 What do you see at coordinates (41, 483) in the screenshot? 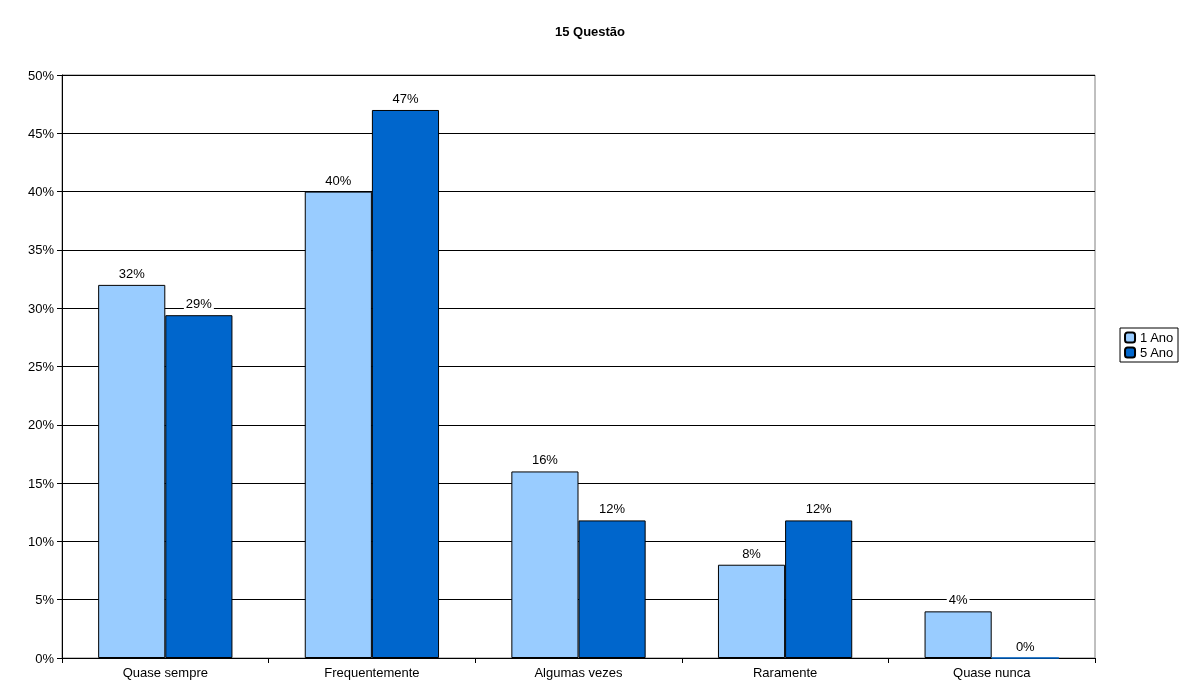
I see `y-tick-label: 15%` at bounding box center [41, 483].